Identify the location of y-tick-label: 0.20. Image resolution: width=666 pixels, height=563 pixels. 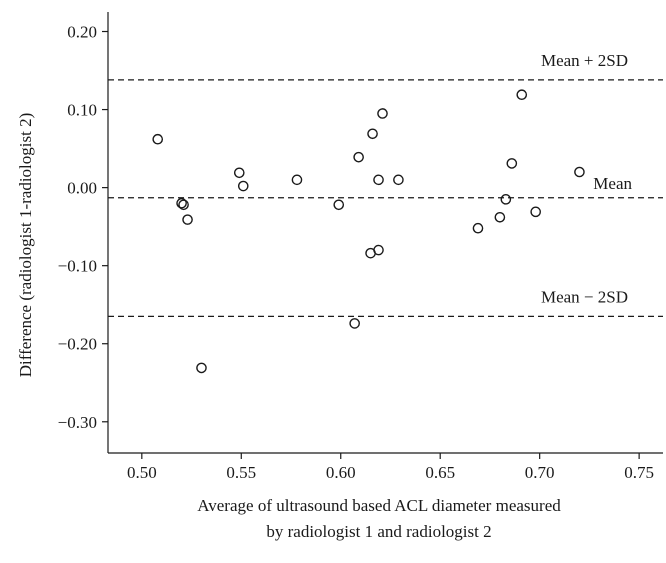
(82, 32).